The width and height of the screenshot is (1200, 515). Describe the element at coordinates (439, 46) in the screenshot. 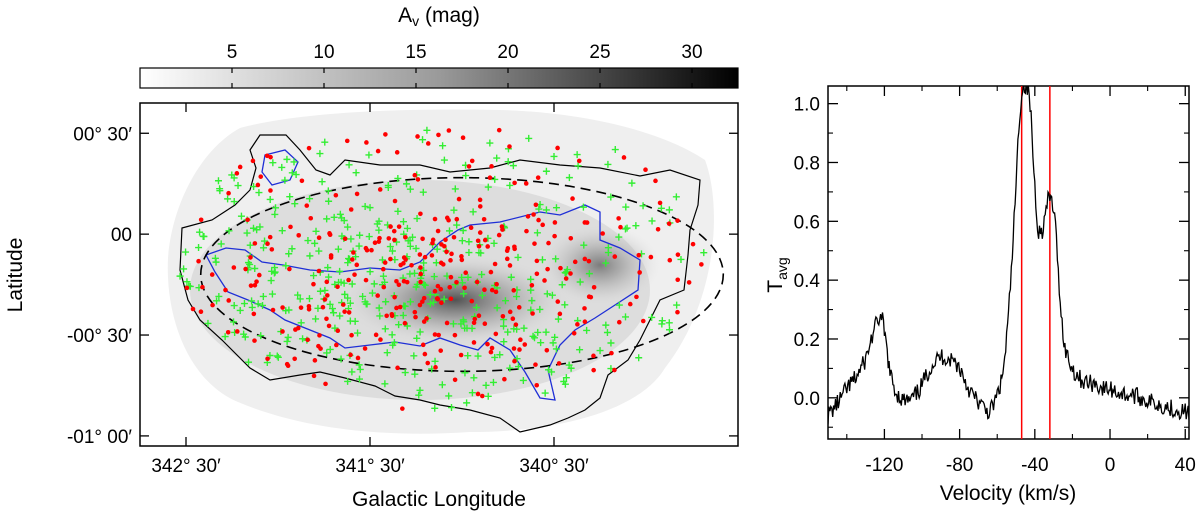

I see `colorbar: Av (mag) 5 10 15 20 25 30` at that location.